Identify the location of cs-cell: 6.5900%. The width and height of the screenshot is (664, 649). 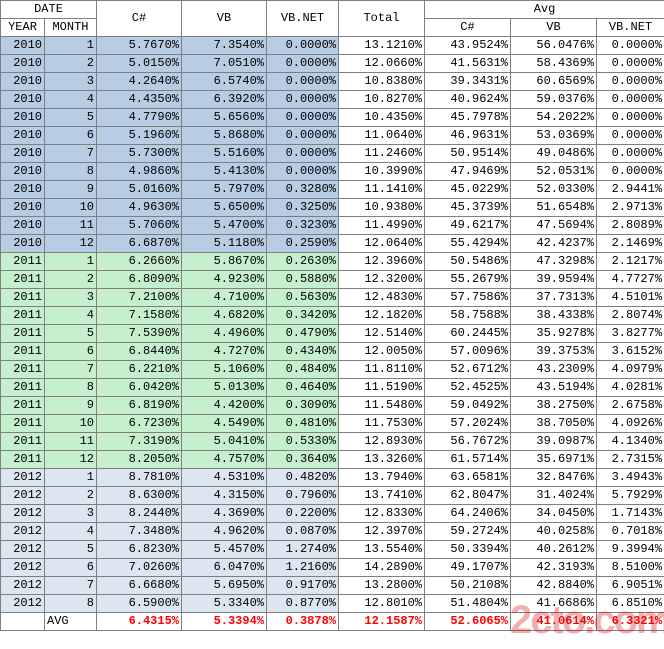
(139, 603).